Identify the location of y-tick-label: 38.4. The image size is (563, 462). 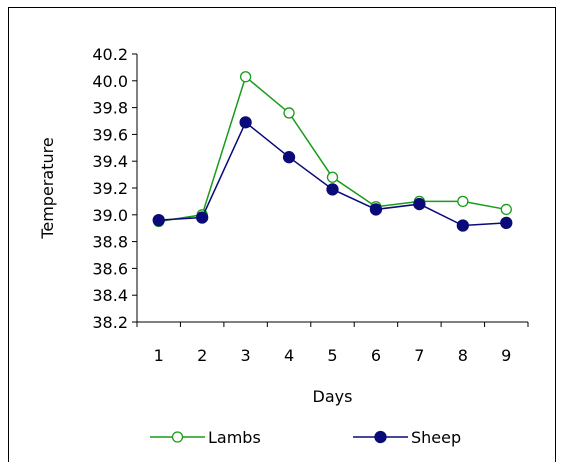
(110, 295).